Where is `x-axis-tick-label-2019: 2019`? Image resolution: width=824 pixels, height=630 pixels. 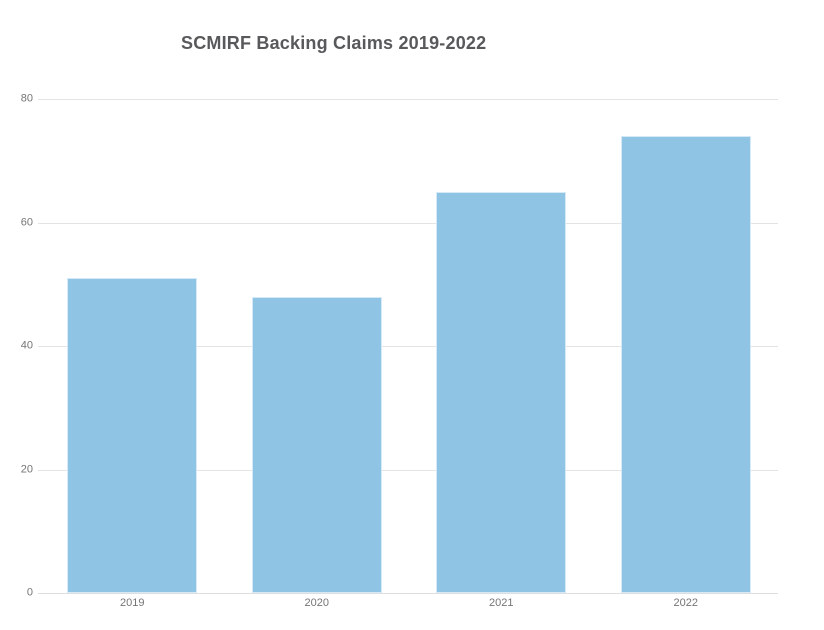
x-axis-tick-label-2019: 2019 is located at coordinates (132, 603).